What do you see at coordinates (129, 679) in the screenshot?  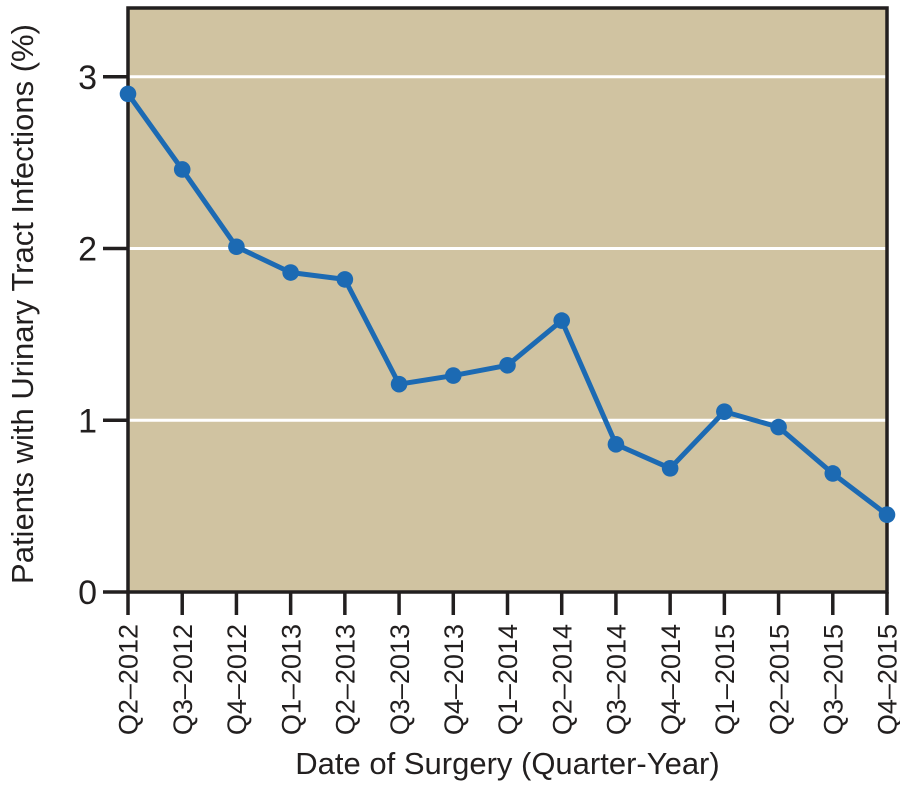 I see `x-tick-label: Q2–2012` at bounding box center [129, 679].